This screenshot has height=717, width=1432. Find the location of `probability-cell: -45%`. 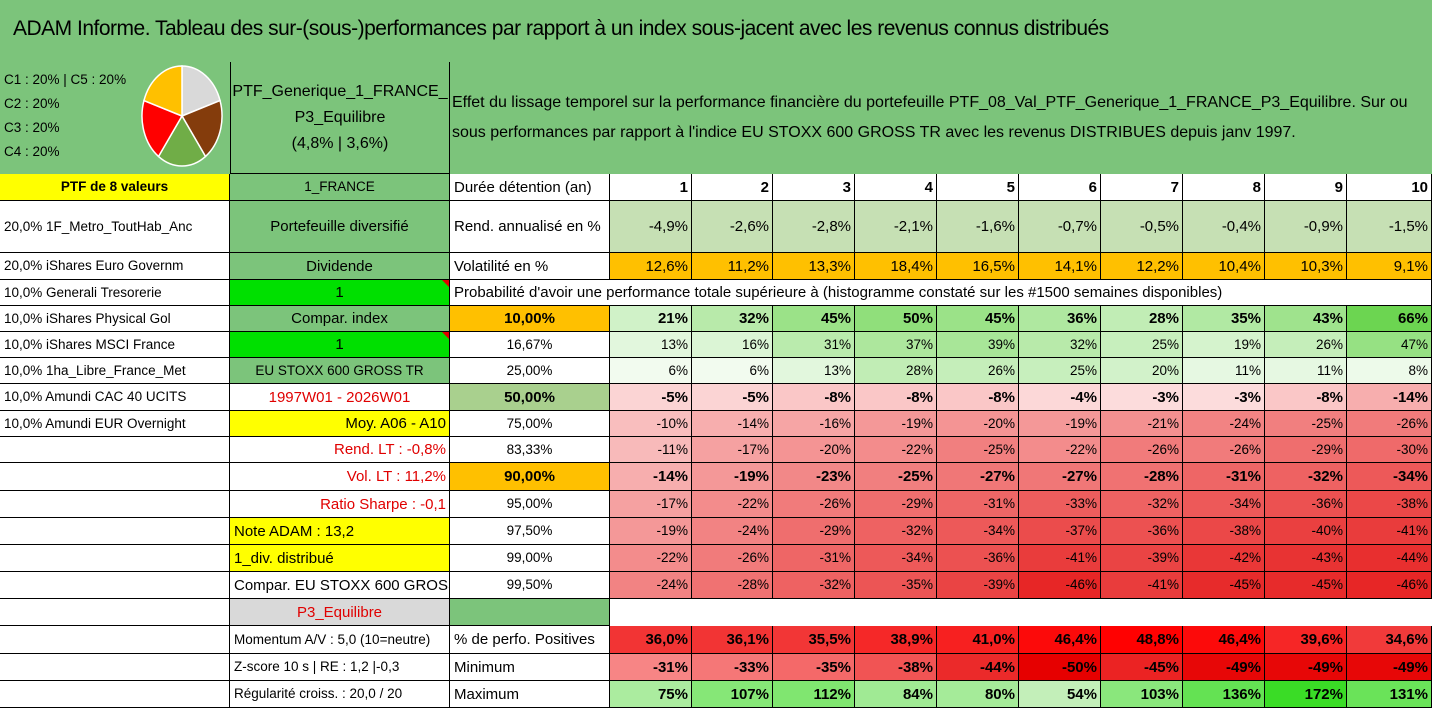

probability-cell: -45% is located at coordinates (1224, 585).